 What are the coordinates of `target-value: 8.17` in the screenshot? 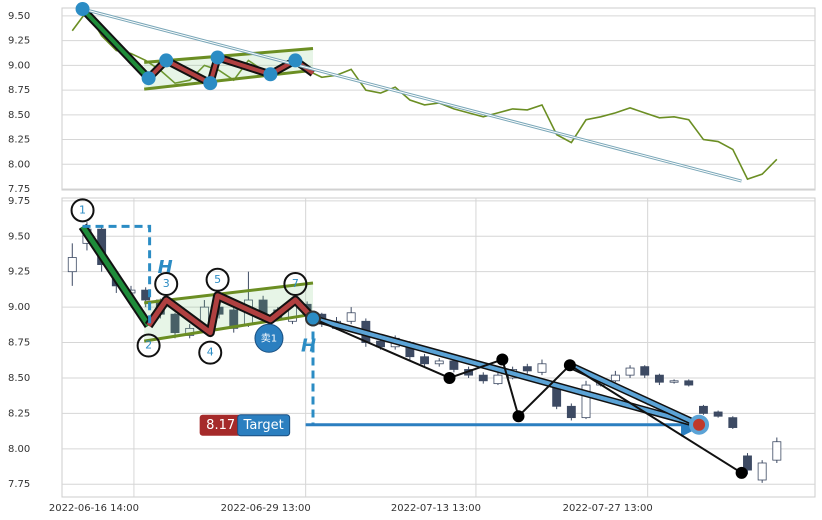 It's located at (220, 425).